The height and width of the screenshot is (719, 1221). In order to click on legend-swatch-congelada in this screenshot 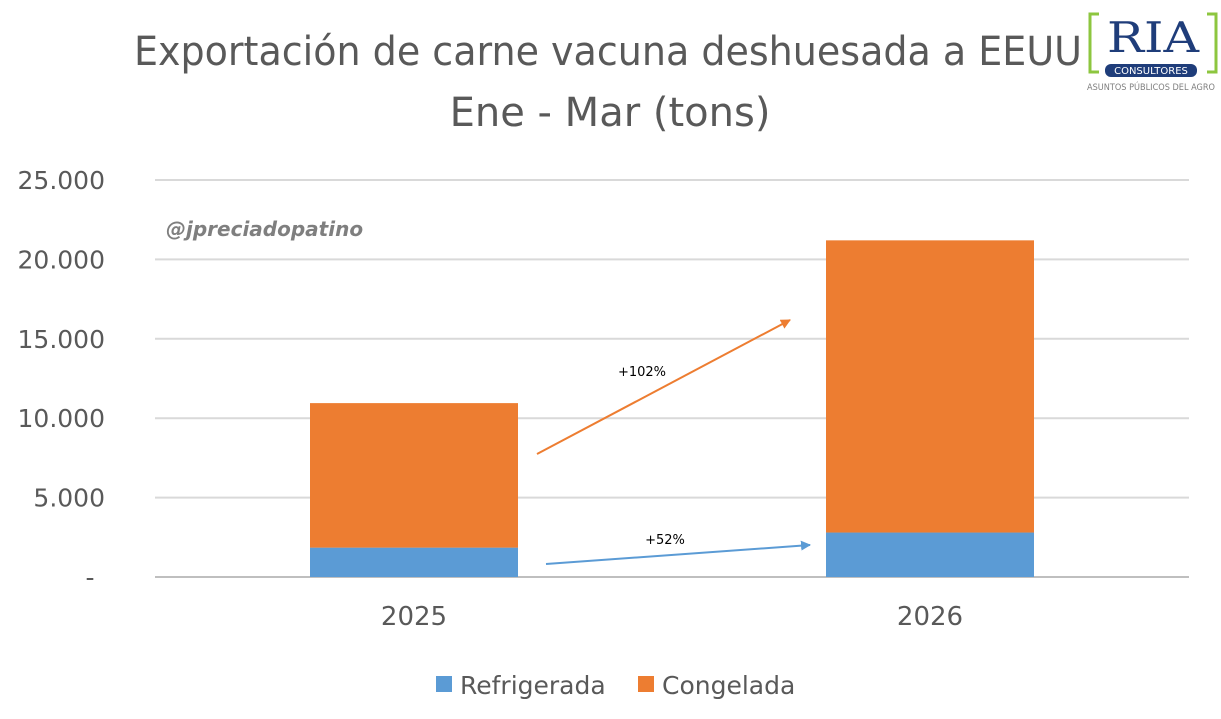, I will do `click(646, 684)`.